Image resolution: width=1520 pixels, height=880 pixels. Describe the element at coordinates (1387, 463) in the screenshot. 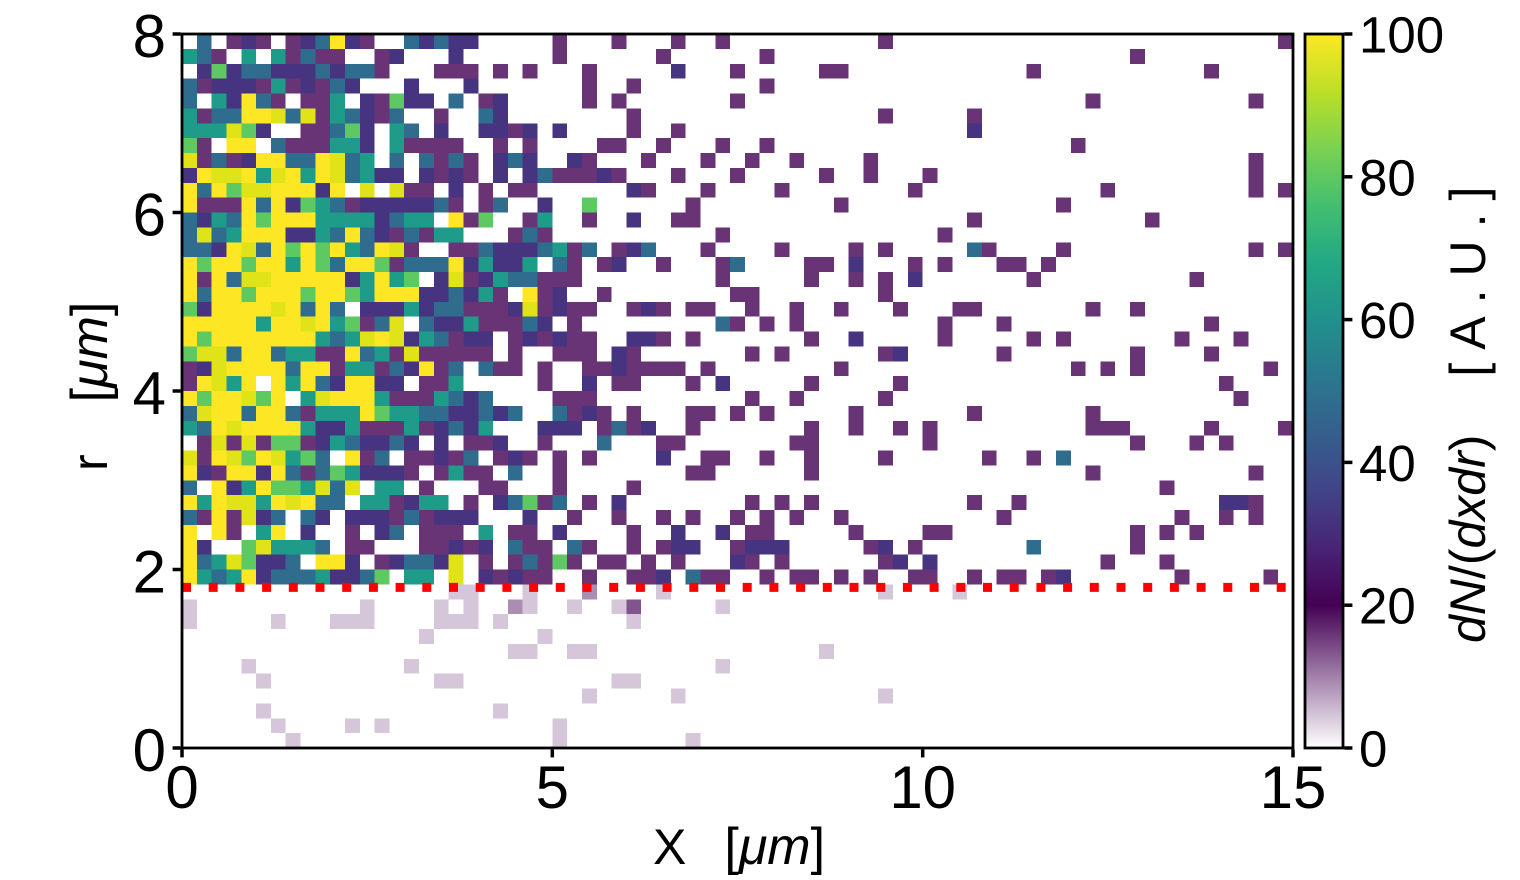

I see `svg-text: 40` at that location.